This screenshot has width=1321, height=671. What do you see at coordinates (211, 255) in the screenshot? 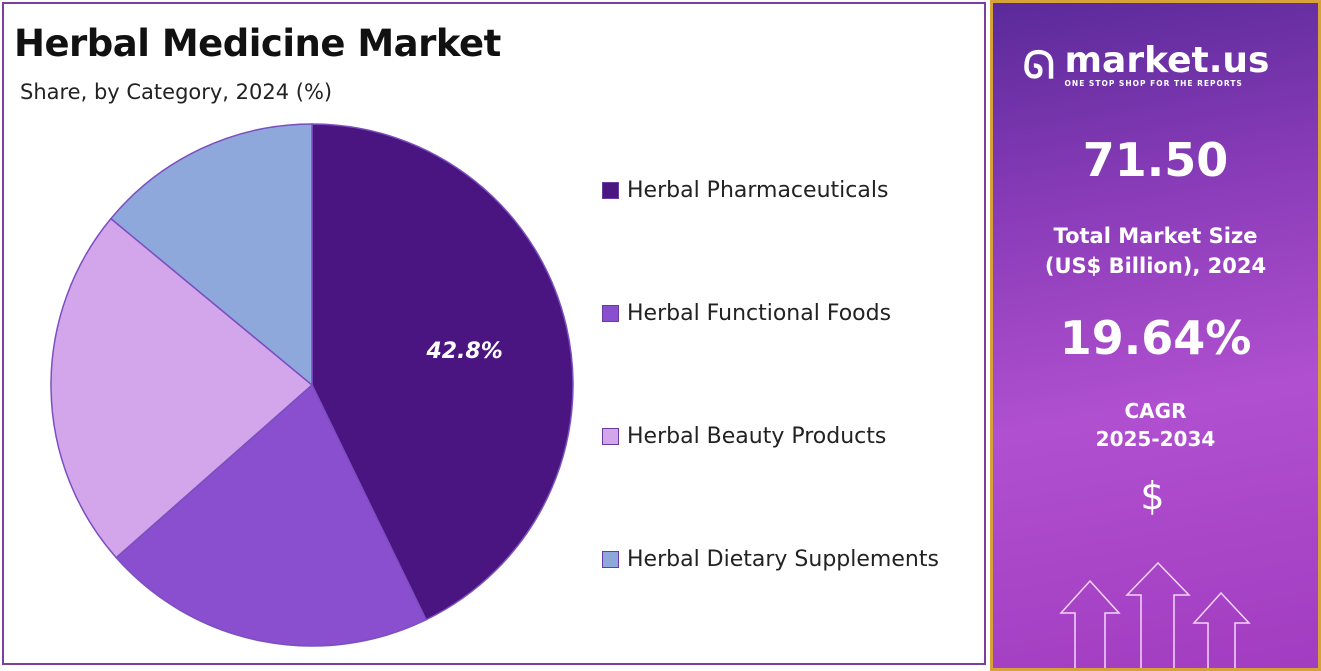
I see `pie-slice-herbal-dietary-supplements` at bounding box center [211, 255].